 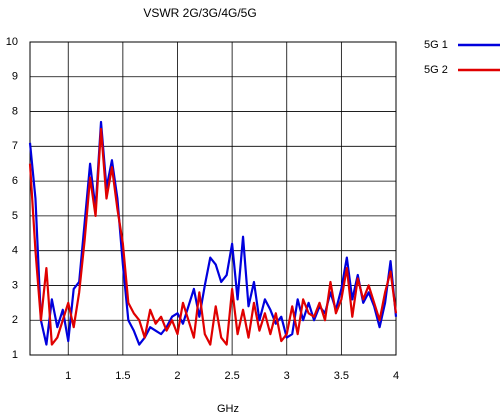 I want to click on legend-label: 5G 1, so click(x=436, y=45).